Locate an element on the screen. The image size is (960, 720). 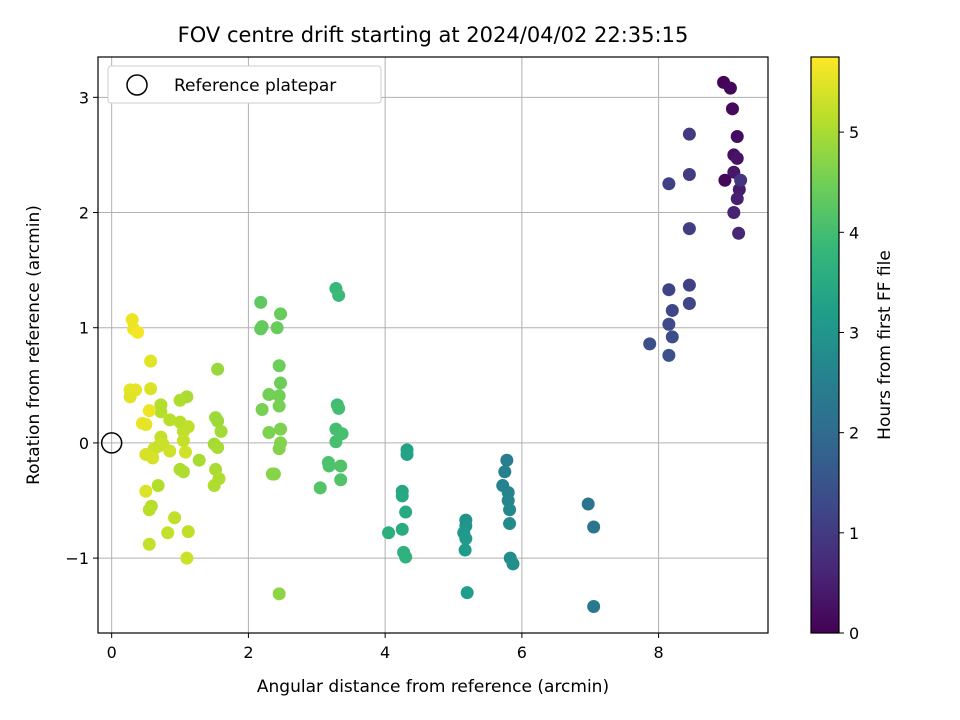
x-axis-ticks: 0 2 4 6 8 is located at coordinates (385, 647).